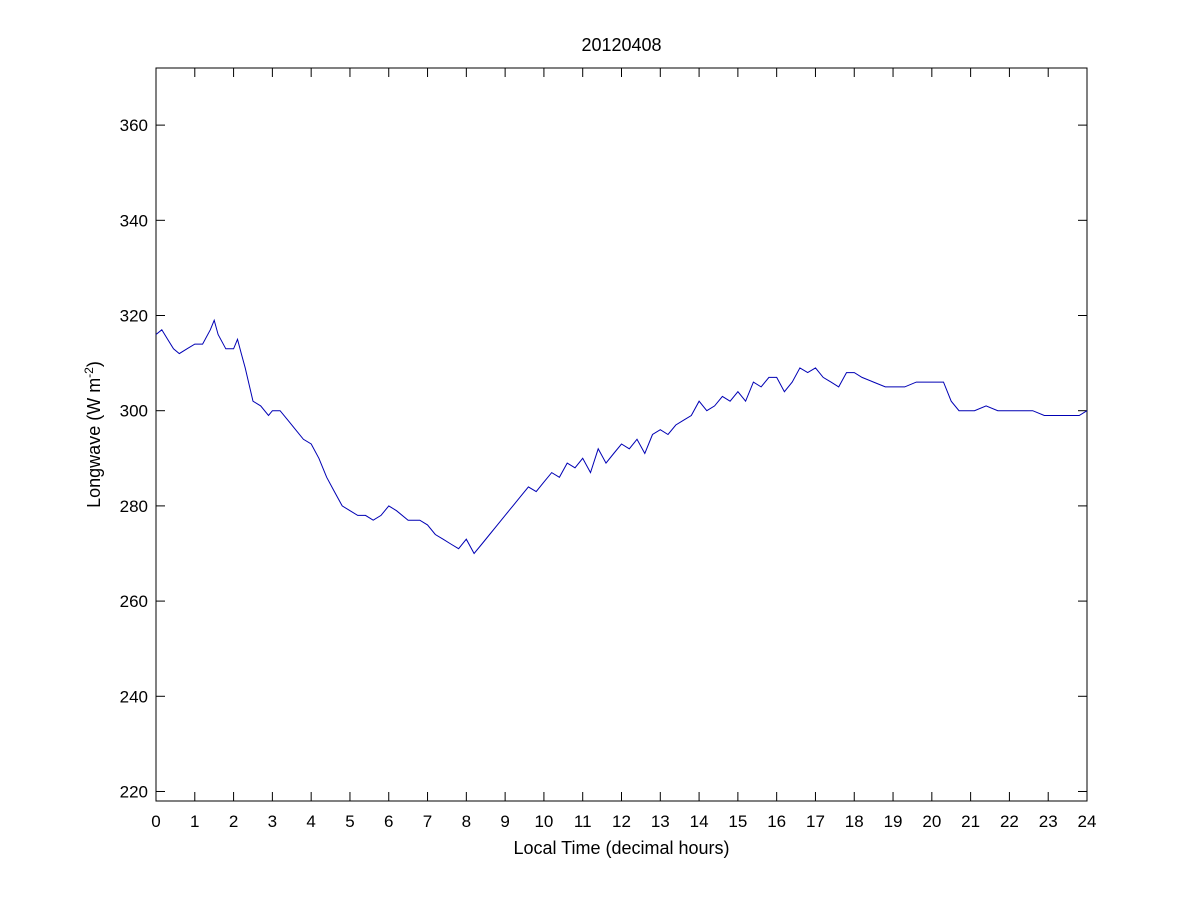 This screenshot has height=900, width=1201. Describe the element at coordinates (1087, 821) in the screenshot. I see `x-tick-label-24: 24` at that location.